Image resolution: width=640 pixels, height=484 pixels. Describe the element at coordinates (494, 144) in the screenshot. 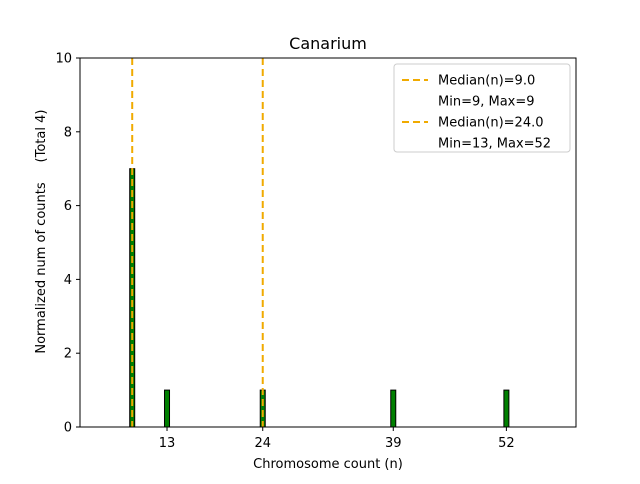

I see `legend-entry-range: Min=13, Max=52` at that location.